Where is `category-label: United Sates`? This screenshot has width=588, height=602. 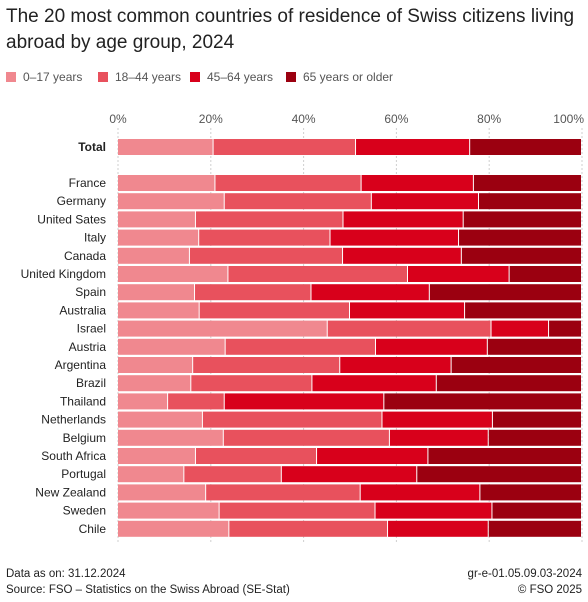
category-label: United Sates is located at coordinates (71, 219).